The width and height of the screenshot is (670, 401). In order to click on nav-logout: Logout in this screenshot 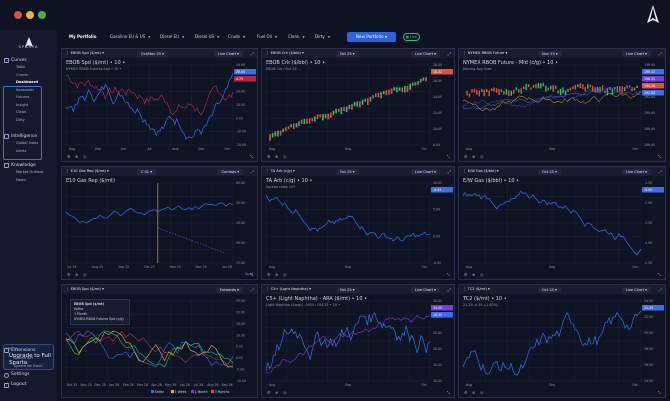, I will do `click(28, 385)`.